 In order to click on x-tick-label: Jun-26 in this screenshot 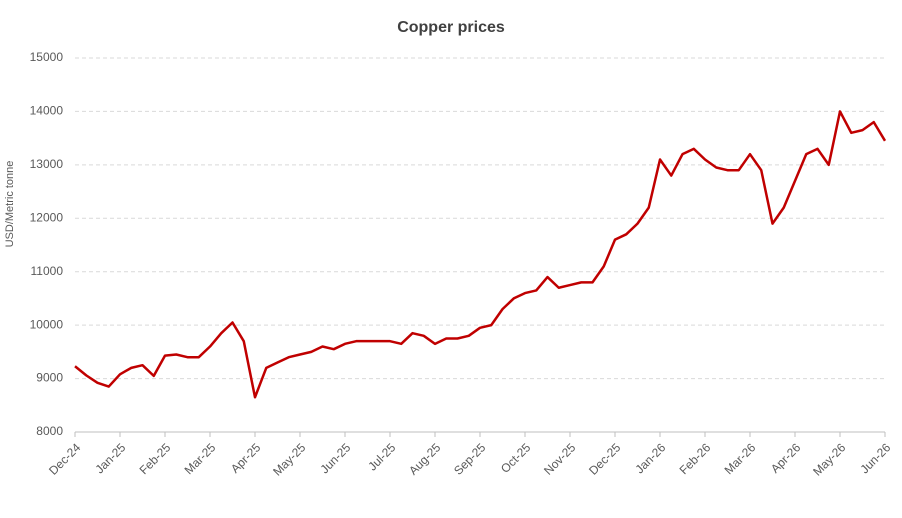, I will do `click(876, 458)`.